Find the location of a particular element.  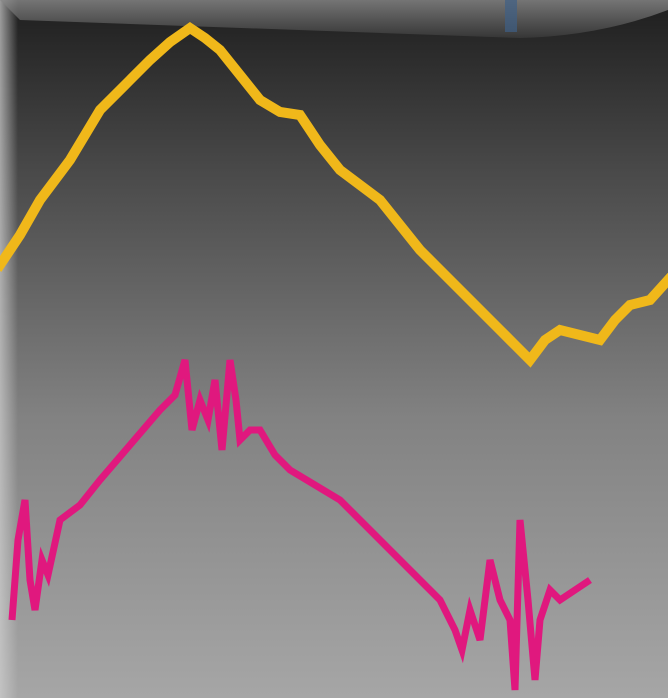

device-edge is located at coordinates (334, 19).